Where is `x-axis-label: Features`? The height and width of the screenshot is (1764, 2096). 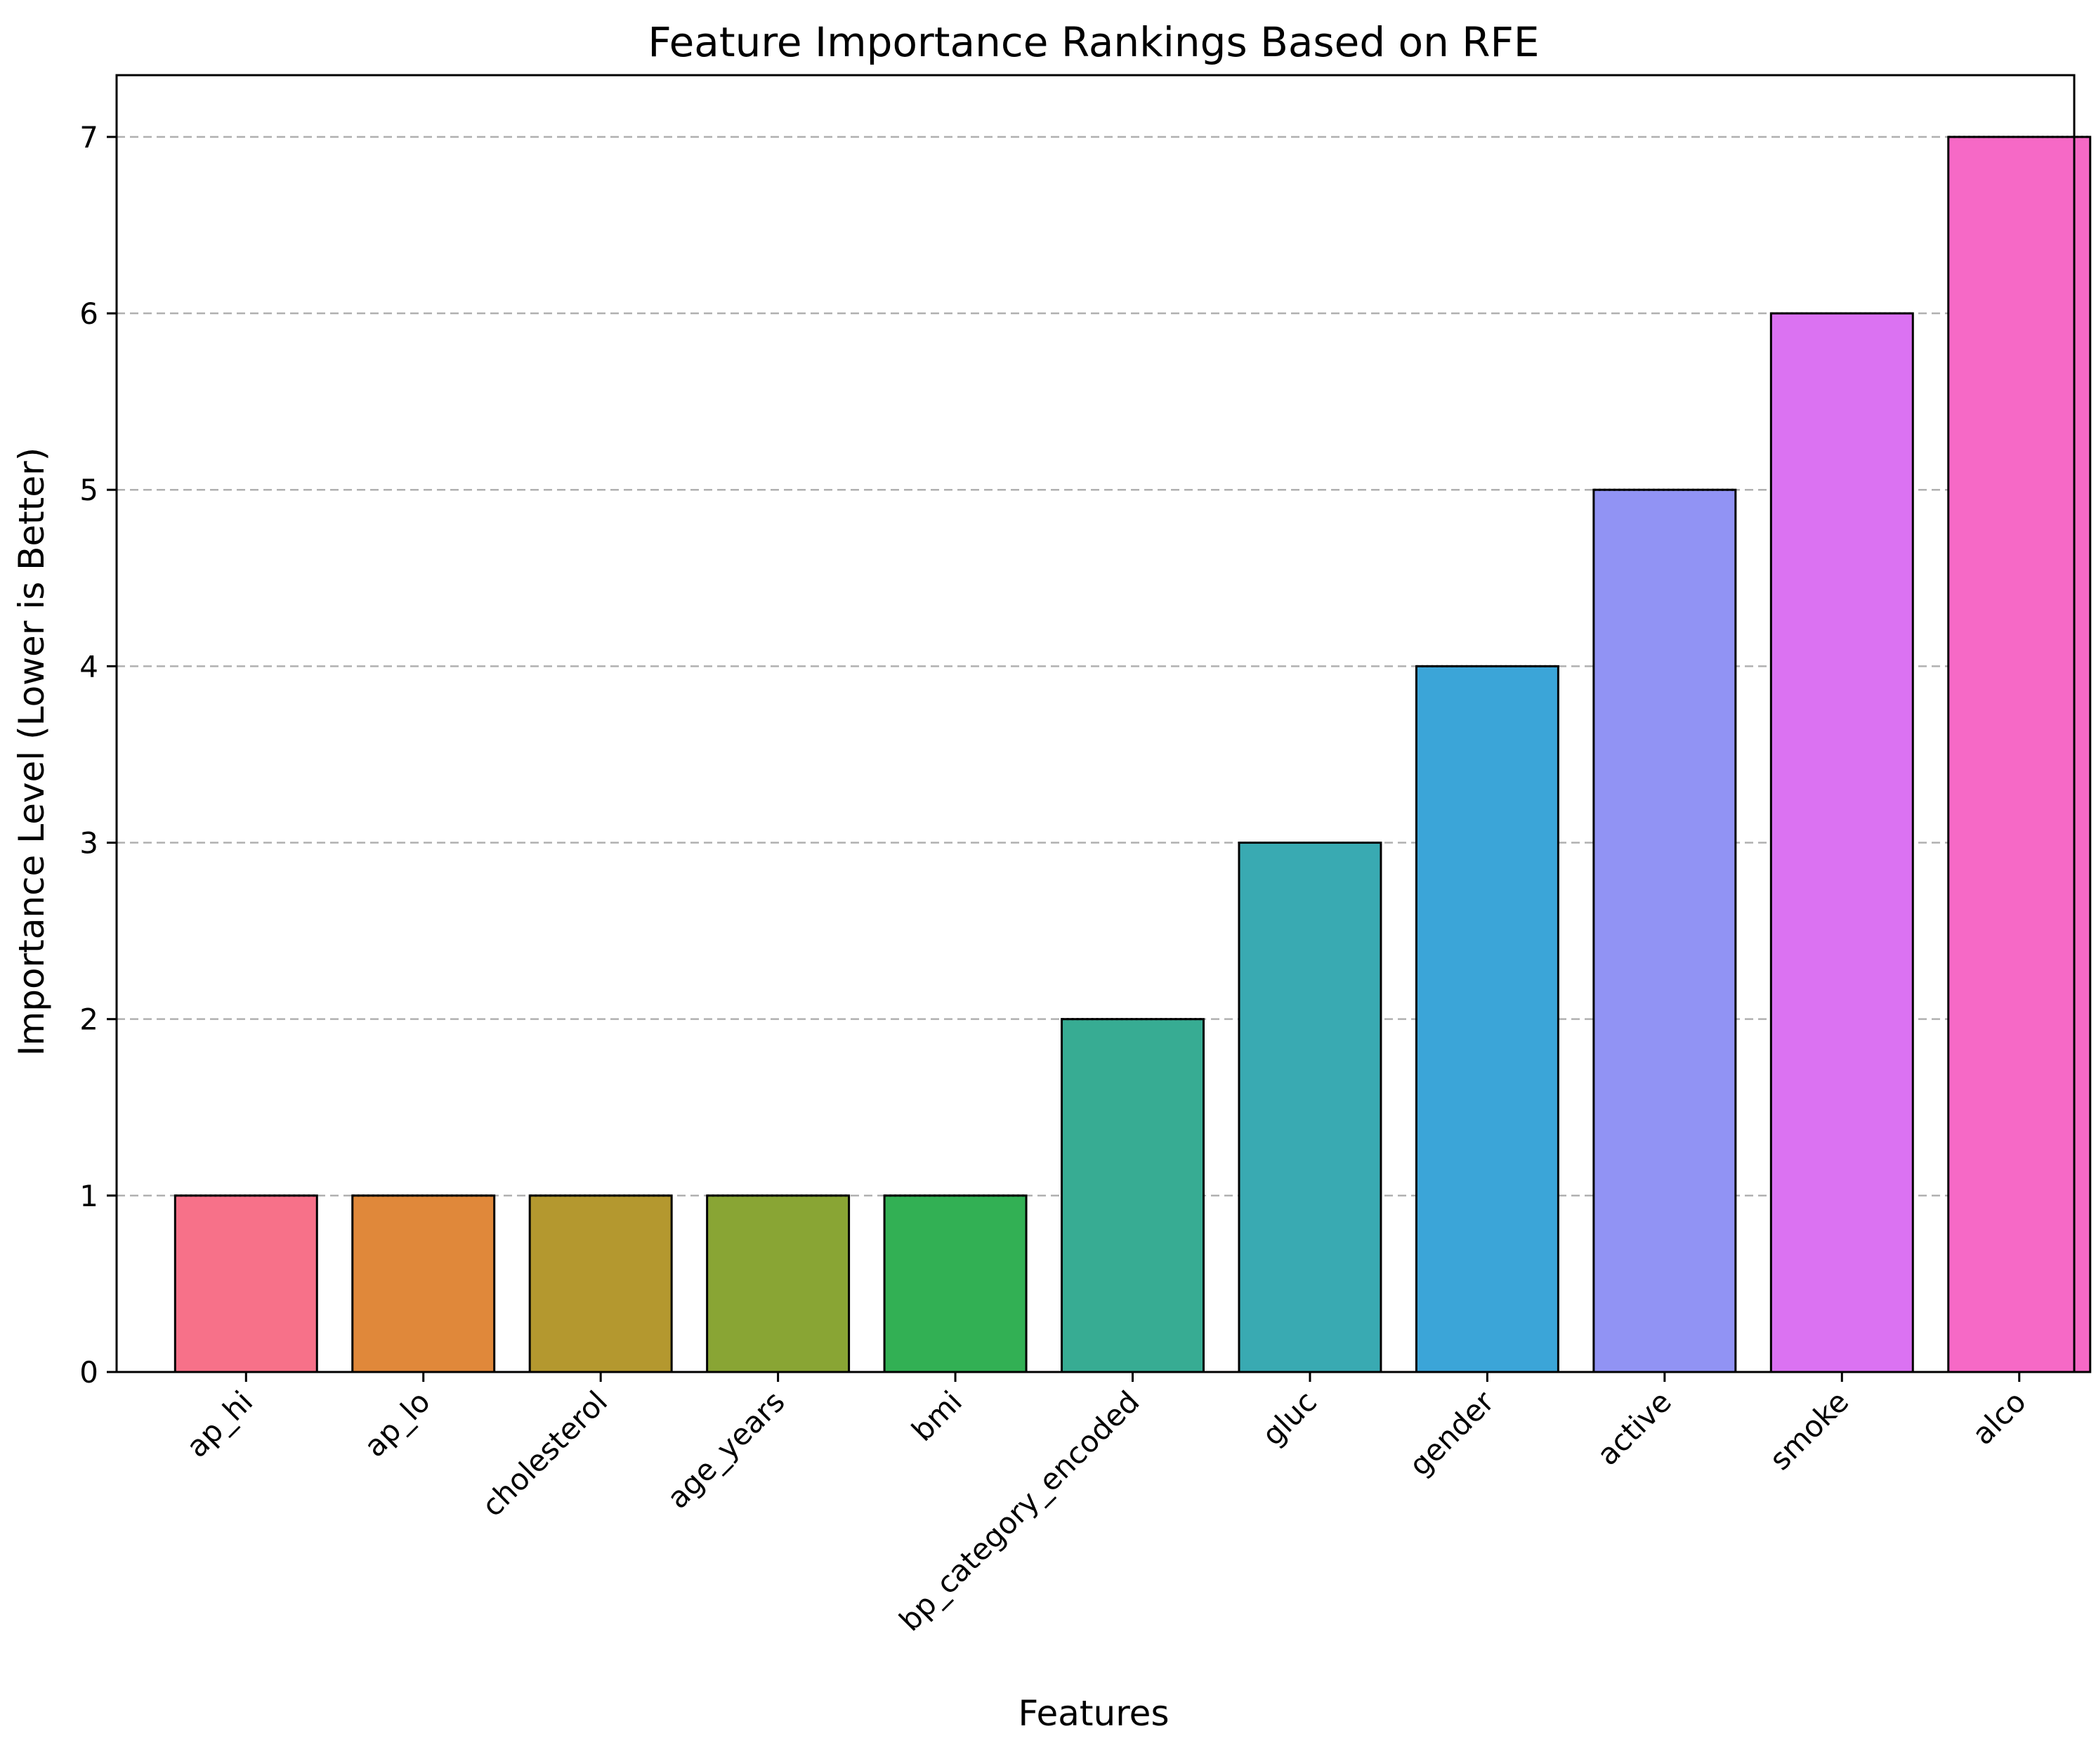 x-axis-label: Features is located at coordinates (1094, 1714).